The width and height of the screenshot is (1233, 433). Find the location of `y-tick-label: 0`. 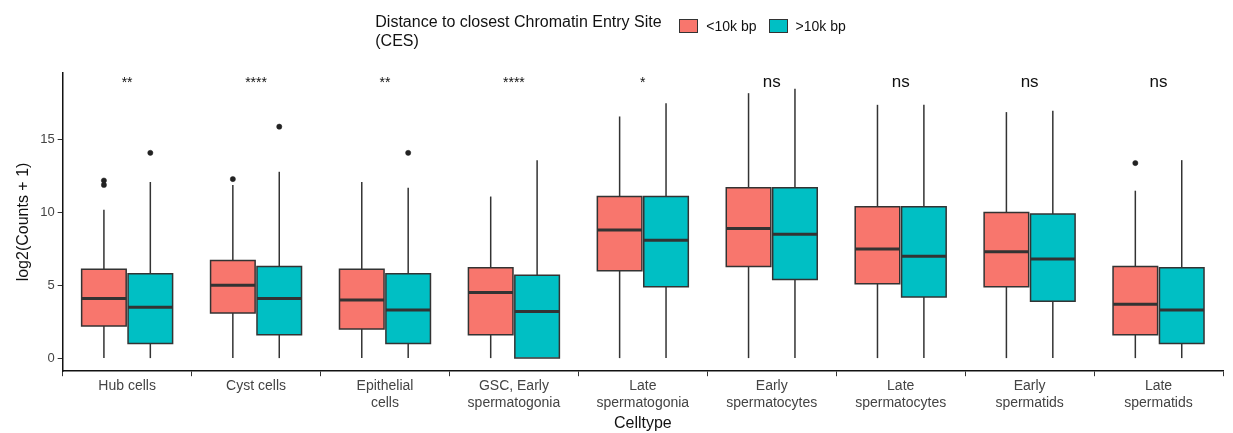

y-tick-label: 0 is located at coordinates (51, 357).